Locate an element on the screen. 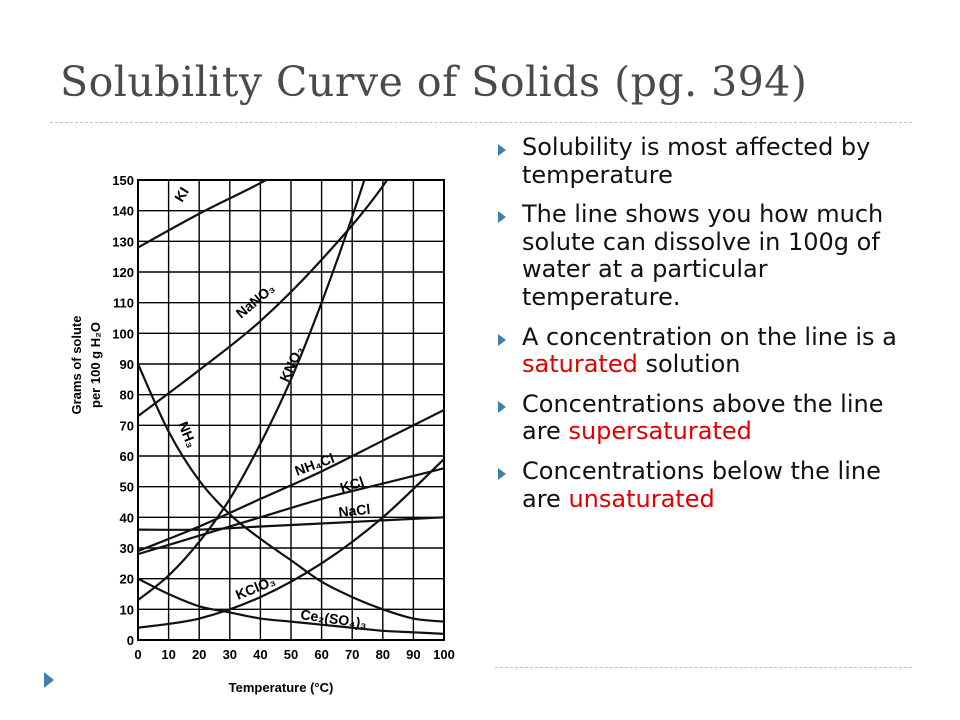 The image size is (960, 720). series-label: NaCl is located at coordinates (354, 510).